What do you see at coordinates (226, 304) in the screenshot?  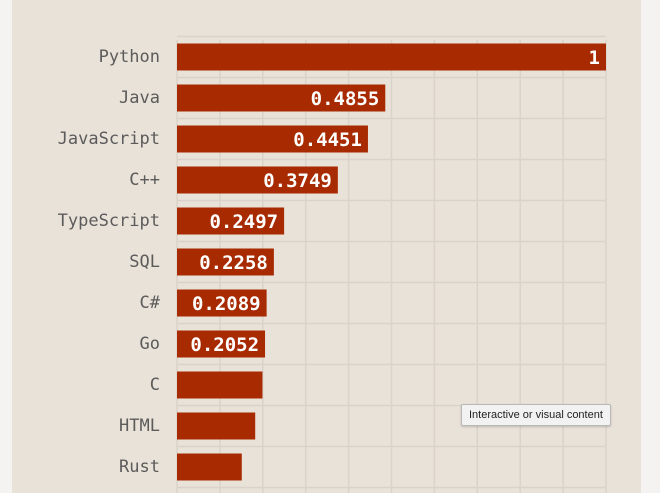 I see `data-label: 0.2089` at bounding box center [226, 304].